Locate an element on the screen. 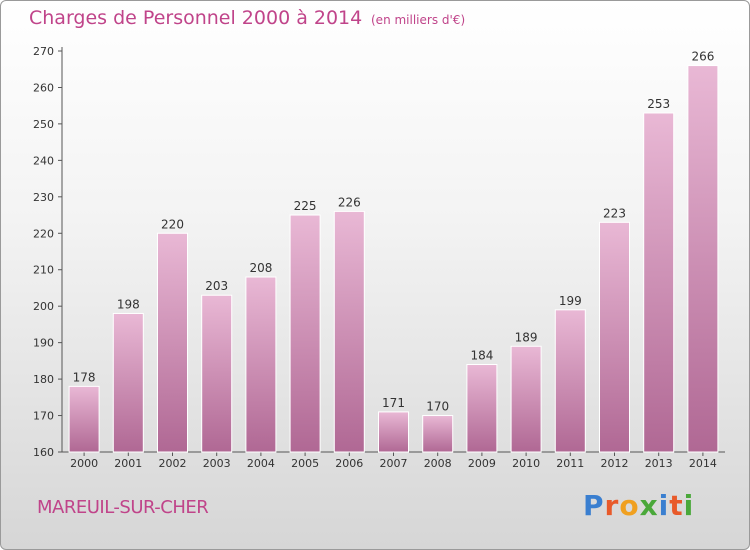  x-tick-label: 2007 is located at coordinates (394, 463).